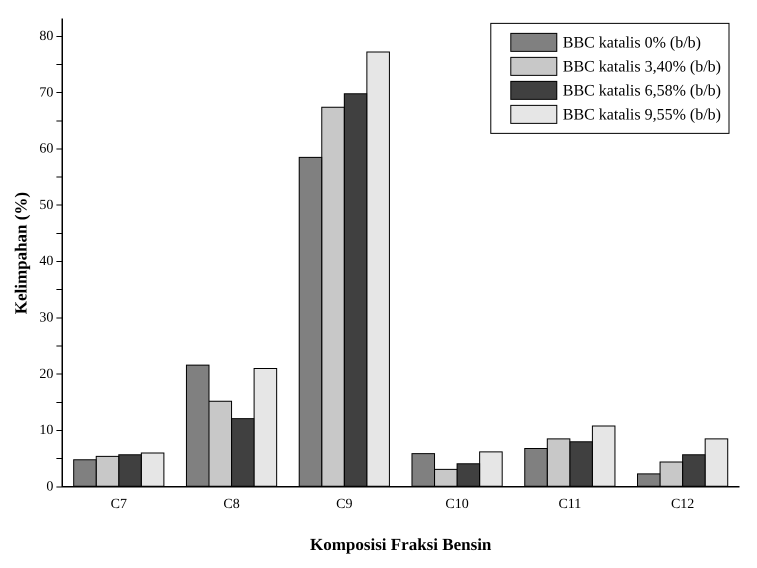 The width and height of the screenshot is (757, 568). I want to click on y-axis-title: Kelimpahan (%), so click(21, 253).